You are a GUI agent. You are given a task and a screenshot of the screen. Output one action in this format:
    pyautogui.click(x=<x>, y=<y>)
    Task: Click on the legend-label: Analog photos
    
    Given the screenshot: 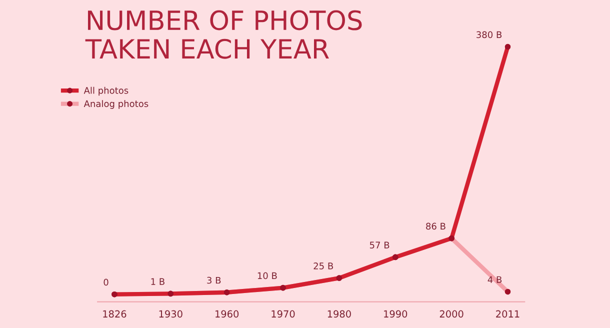 What is the action you would take?
    pyautogui.click(x=116, y=104)
    